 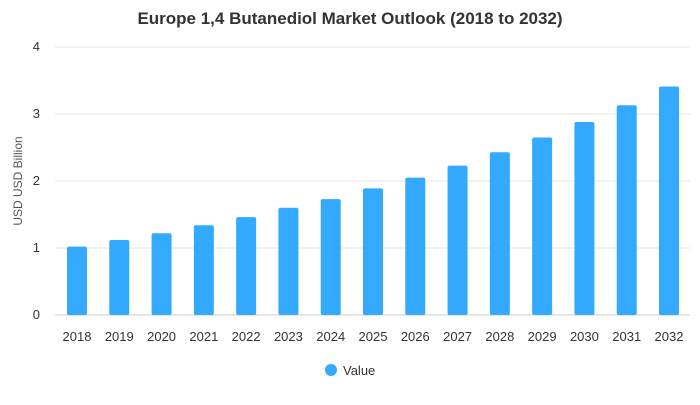 What do you see at coordinates (626, 336) in the screenshot?
I see `x-tick-label: 2031` at bounding box center [626, 336].